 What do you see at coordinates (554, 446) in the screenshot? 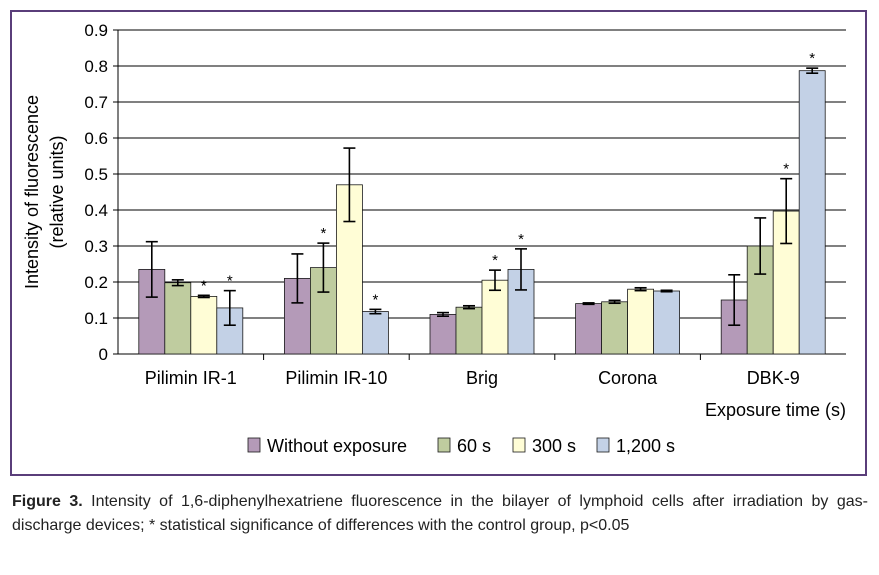
I see `legend-label: 300 s` at bounding box center [554, 446].